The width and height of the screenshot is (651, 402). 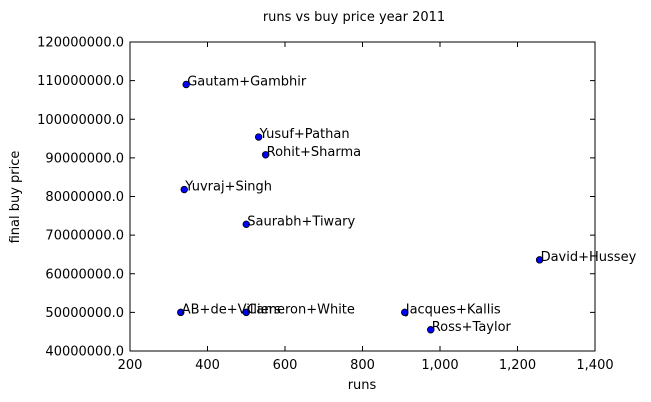 What do you see at coordinates (362, 385) in the screenshot?
I see `x-axis-label: runs` at bounding box center [362, 385].